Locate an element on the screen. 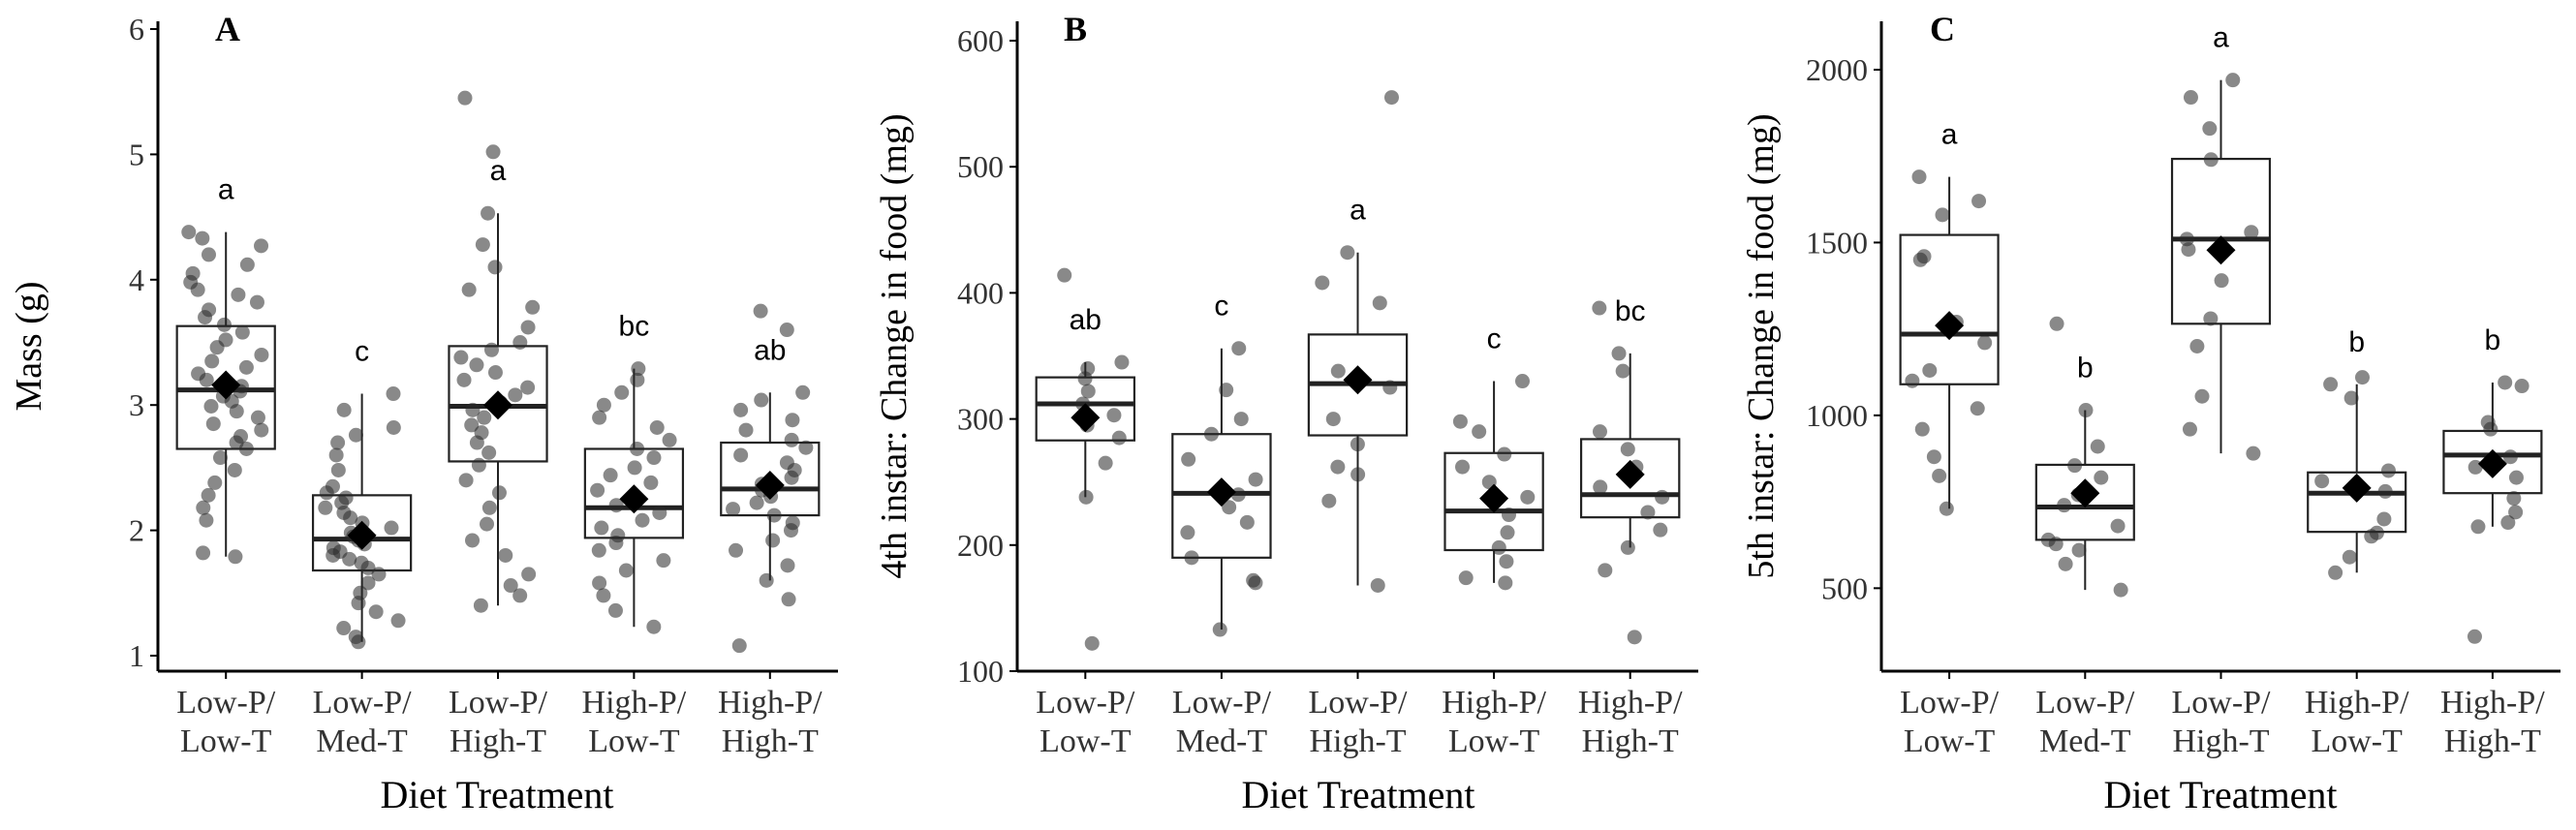 This screenshot has width=2576, height=830. y-tick-label: 300 is located at coordinates (980, 419).